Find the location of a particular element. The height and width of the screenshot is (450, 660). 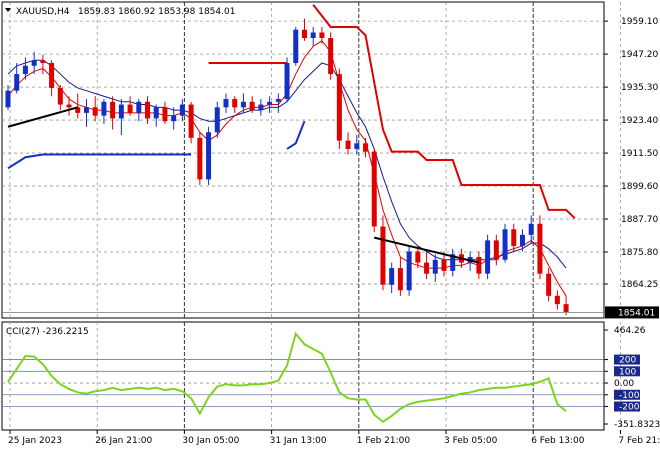

cci-indicator-label: CCI(27) -236.2215 is located at coordinates (47, 332).